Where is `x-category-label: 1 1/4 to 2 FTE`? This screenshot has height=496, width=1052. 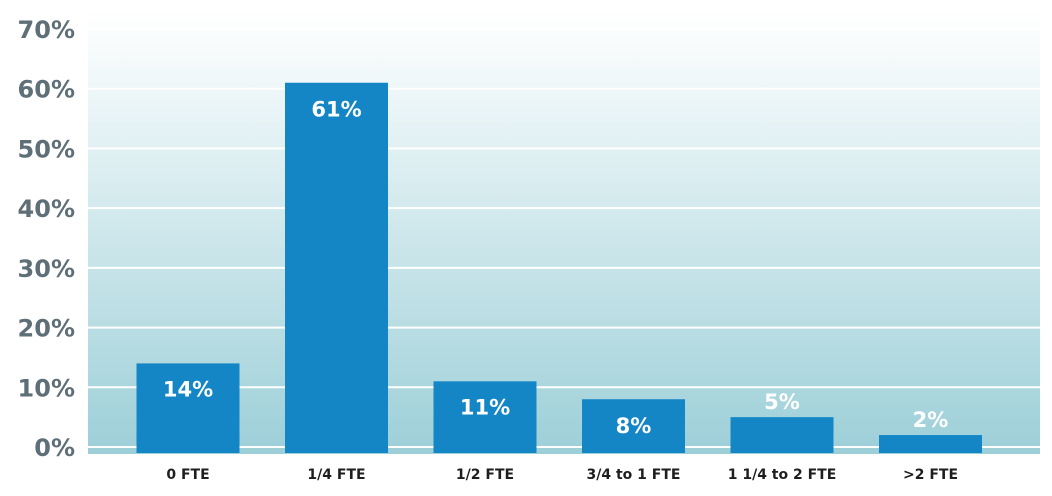 x-category-label: 1 1/4 to 2 FTE is located at coordinates (782, 475).